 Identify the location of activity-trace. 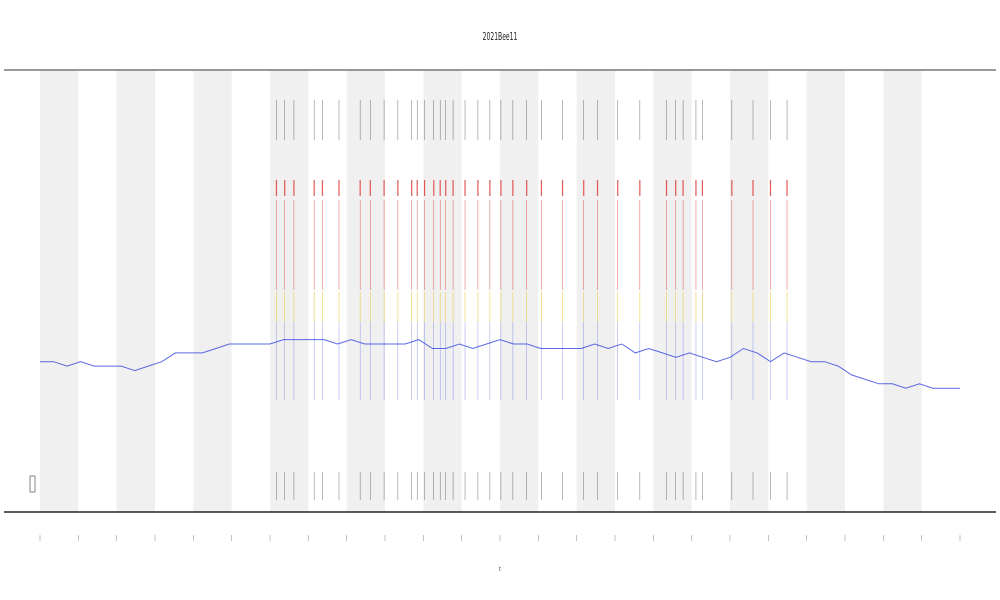
(500, 364).